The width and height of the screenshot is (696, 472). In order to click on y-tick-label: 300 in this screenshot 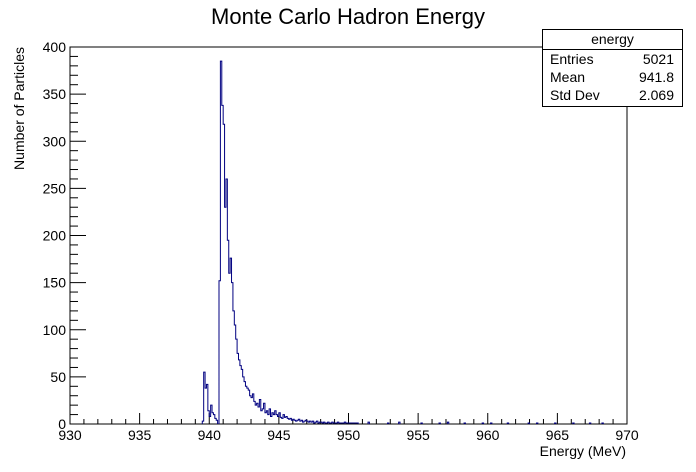, I will do `click(55, 141)`.